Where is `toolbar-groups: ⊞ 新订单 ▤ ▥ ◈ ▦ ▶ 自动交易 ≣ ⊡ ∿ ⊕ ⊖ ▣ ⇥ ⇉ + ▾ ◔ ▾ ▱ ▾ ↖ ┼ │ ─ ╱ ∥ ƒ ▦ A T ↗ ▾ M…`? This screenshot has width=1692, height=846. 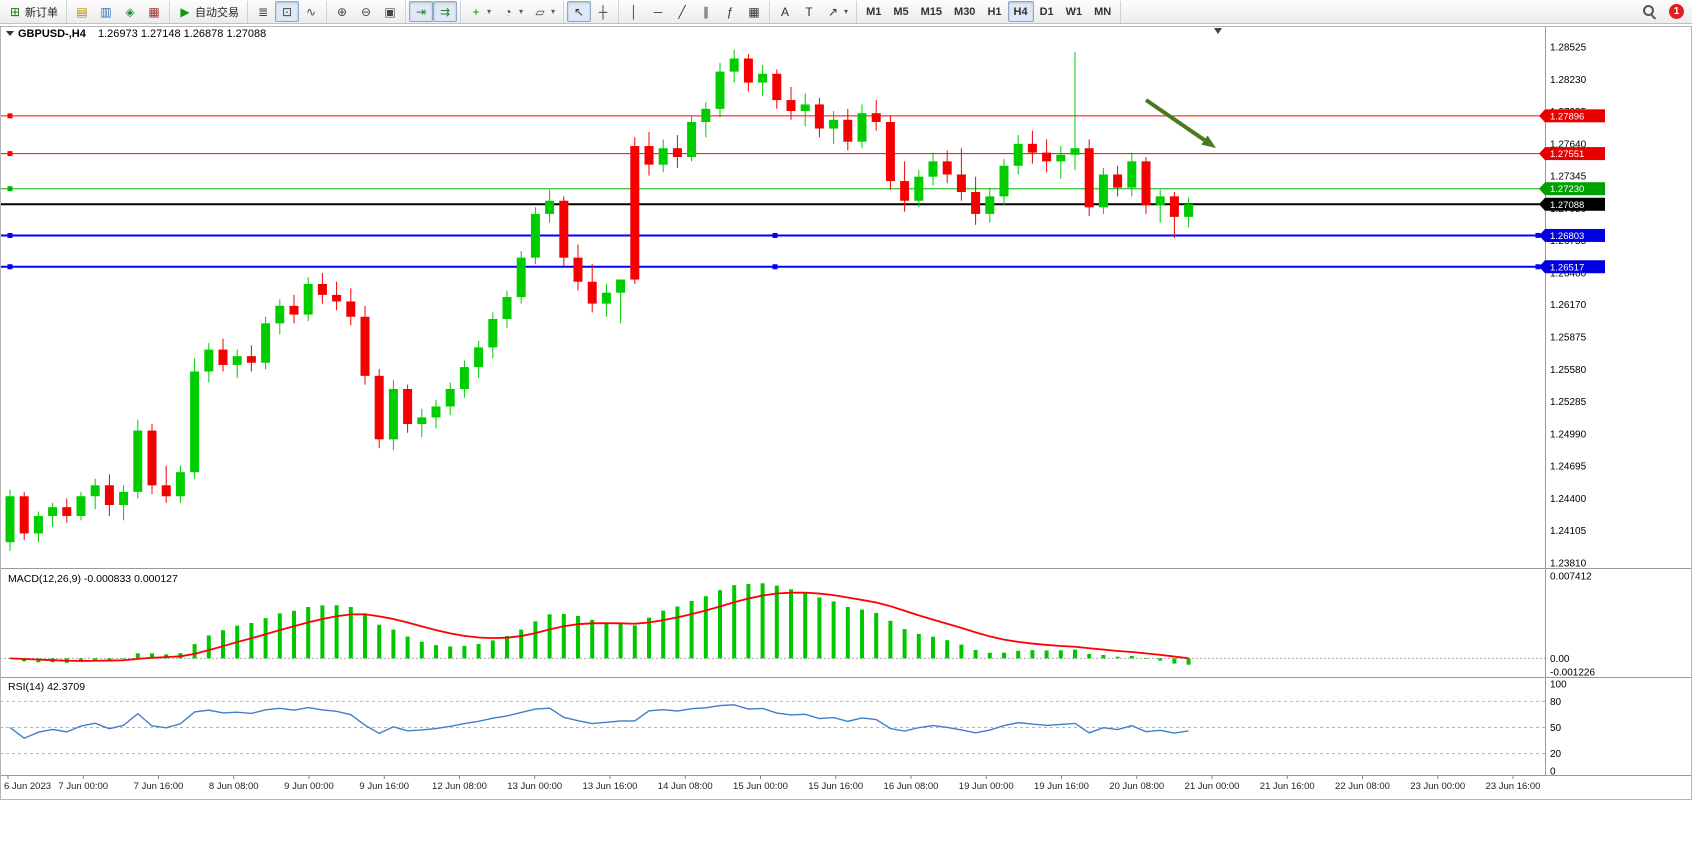 toolbar-groups: ⊞ 新订单 ▤ ▥ ◈ ▦ ▶ 自动交易 ≣ ⊡ ∿ ⊕ ⊖ ▣ ⇥ ⇉ + ▾ ◔ ▾ ▱ ▾ ↖ ┼ │ ─ ╱ ∥ ƒ ▦ A T ↗ ▾ M… is located at coordinates (561, 11).